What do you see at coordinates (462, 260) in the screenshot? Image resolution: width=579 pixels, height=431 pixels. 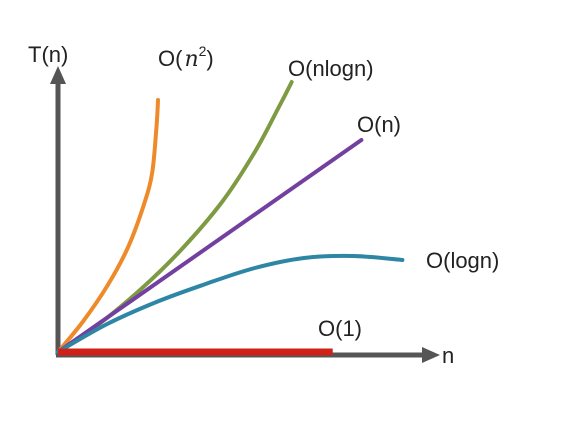 I see `series-label-ologn: O(logn)` at bounding box center [462, 260].